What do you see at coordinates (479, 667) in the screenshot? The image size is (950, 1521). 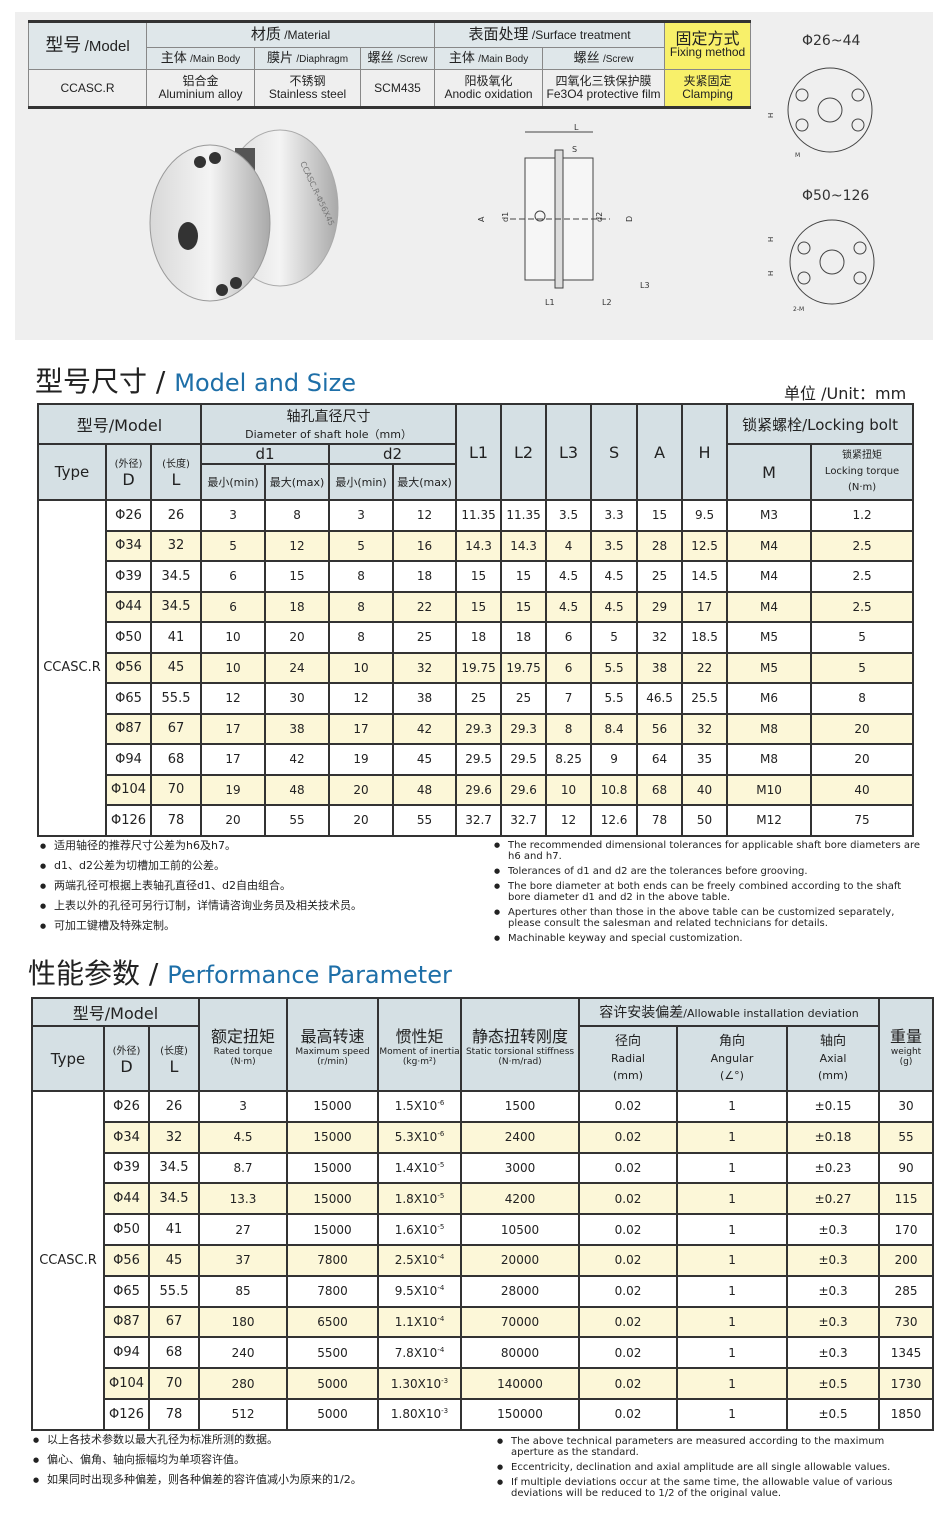 I see `cell: 19.75` at bounding box center [479, 667].